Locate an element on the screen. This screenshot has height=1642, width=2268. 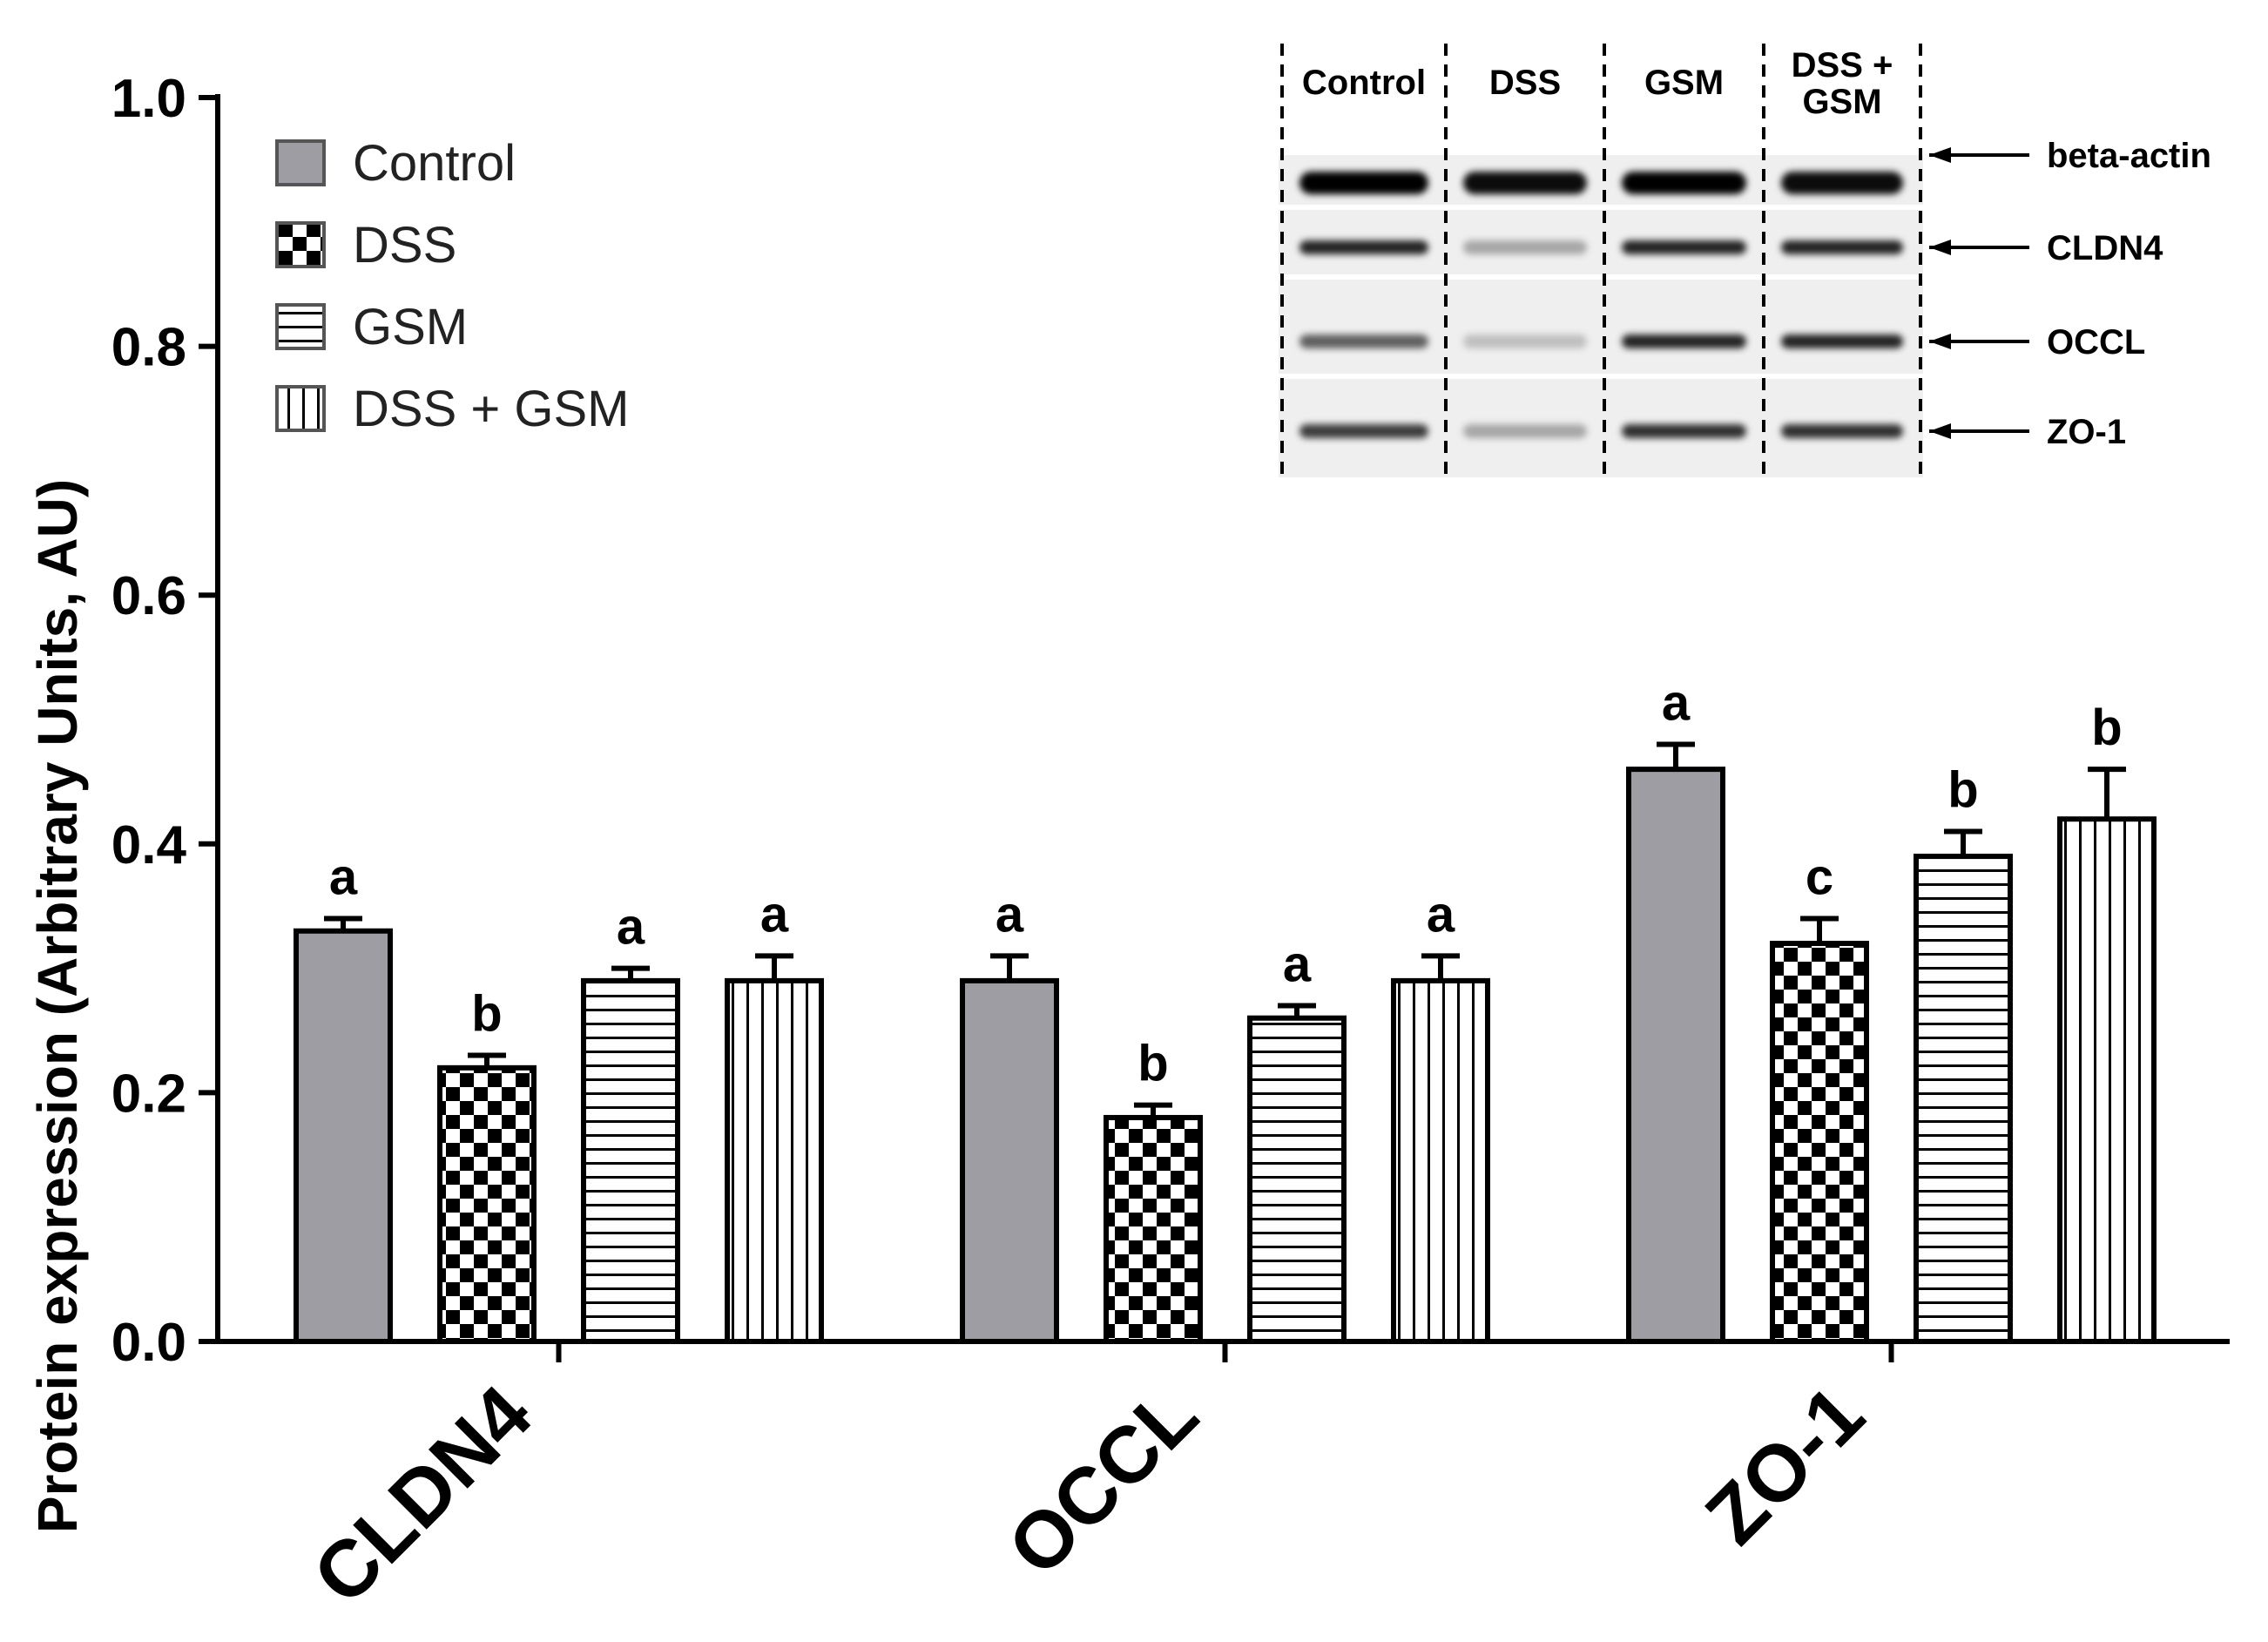
bar-zo-1-gsm is located at coordinates (1963, 1099).